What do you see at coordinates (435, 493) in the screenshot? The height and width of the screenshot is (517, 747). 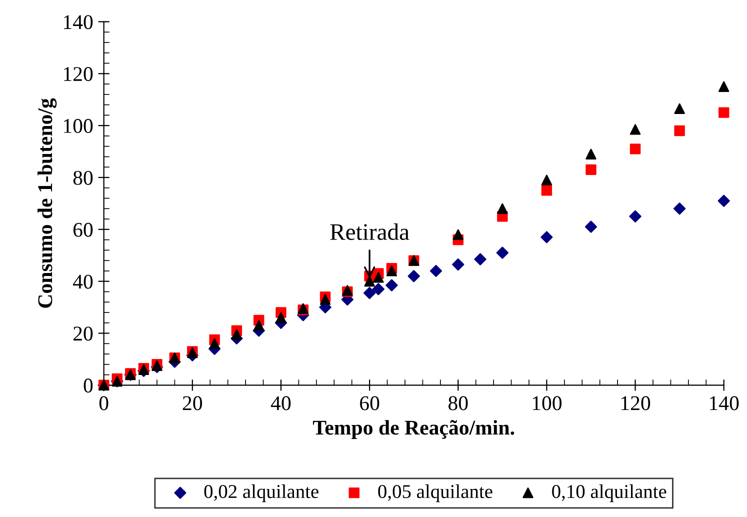 I see `legend-label: 0,05 alquilante` at bounding box center [435, 493].